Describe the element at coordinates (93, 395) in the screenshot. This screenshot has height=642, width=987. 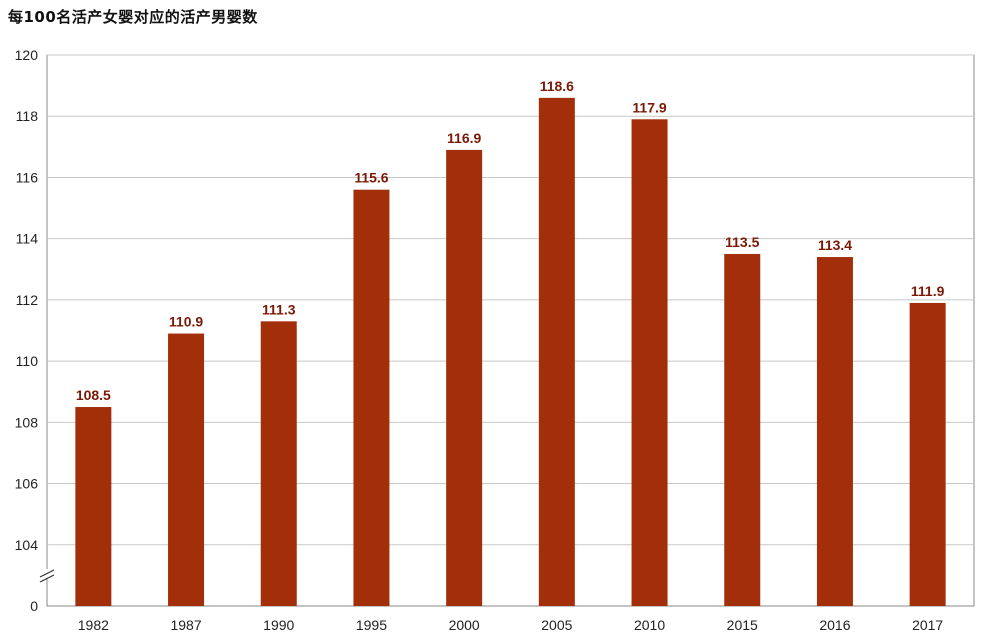
I see `bar-value-label: 108.5` at that location.